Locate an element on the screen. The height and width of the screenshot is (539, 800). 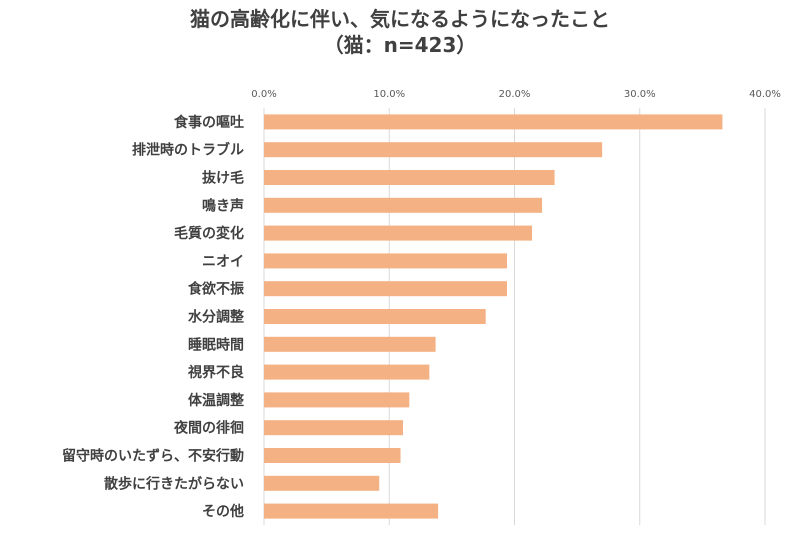
chart-subtitle: （猫：n=423） is located at coordinates (400, 45).